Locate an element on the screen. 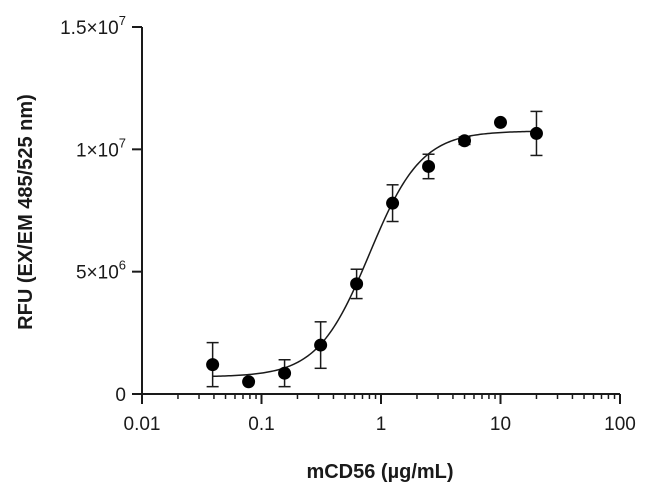 This screenshot has width=650, height=502. x-tick-label: 100 is located at coordinates (620, 424).